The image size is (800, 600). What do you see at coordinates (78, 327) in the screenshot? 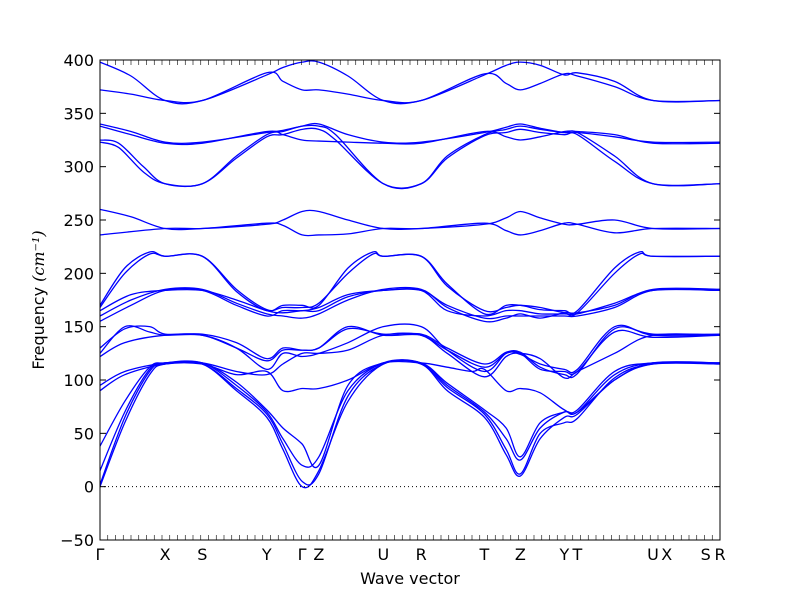
I see `y-tick-label: 150` at bounding box center [78, 327].